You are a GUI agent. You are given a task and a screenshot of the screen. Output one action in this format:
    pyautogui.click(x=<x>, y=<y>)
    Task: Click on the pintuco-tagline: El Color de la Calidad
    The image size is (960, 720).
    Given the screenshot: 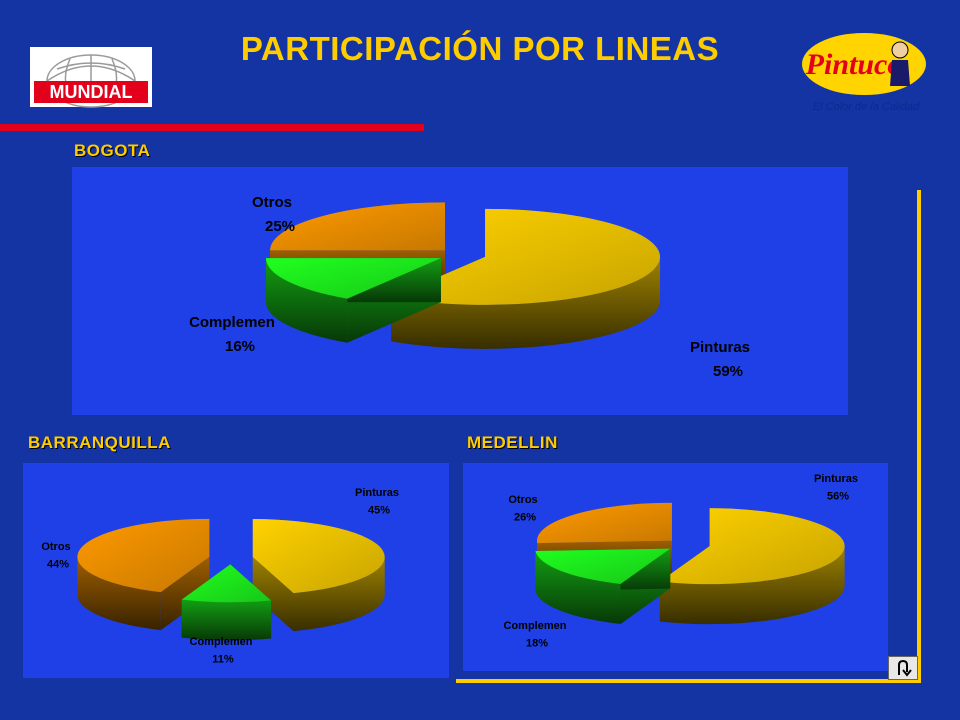 What is the action you would take?
    pyautogui.click(x=866, y=107)
    